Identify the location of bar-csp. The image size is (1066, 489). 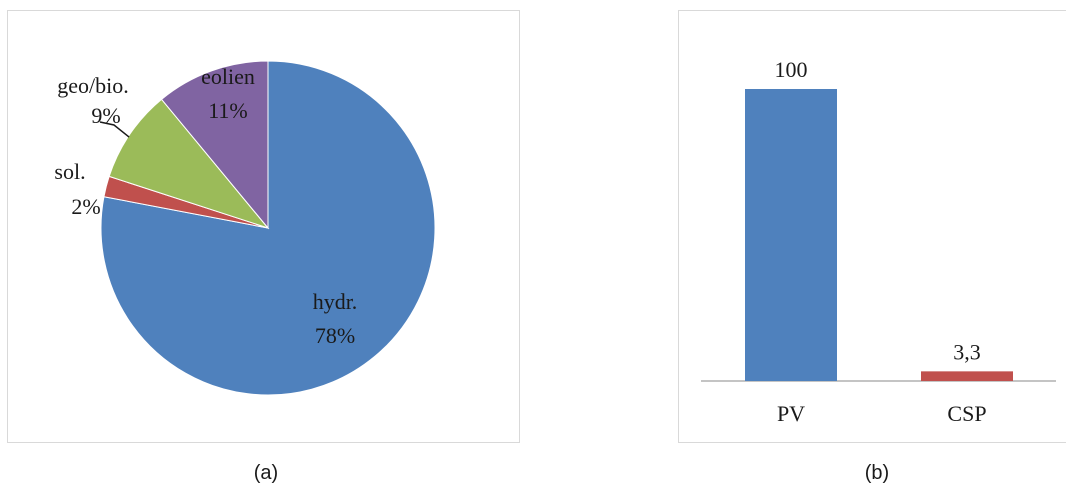
(967, 376).